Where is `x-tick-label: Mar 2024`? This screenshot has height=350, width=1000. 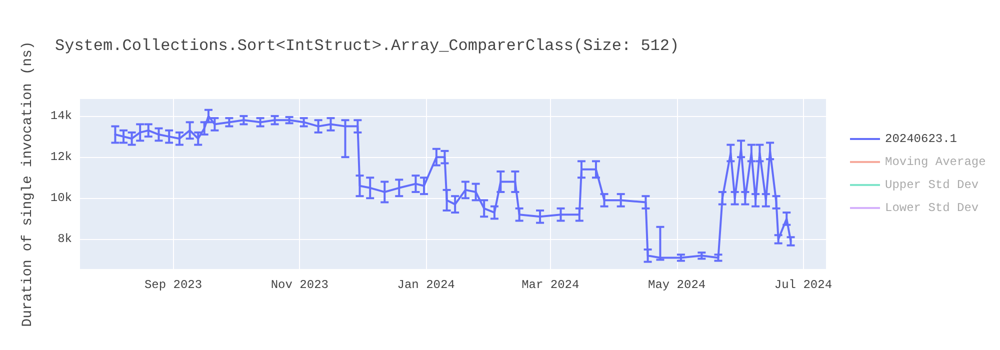
x-tick-label: Mar 2024 is located at coordinates (551, 285).